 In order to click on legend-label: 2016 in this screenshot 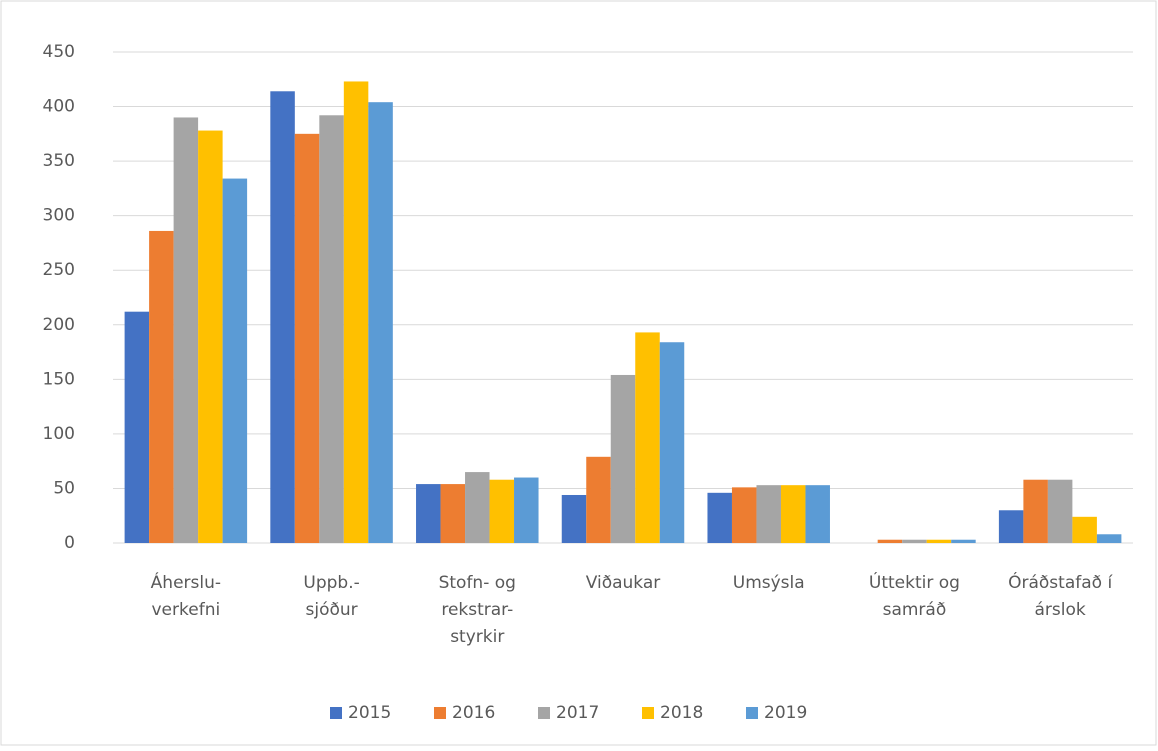, I will do `click(473, 713)`.